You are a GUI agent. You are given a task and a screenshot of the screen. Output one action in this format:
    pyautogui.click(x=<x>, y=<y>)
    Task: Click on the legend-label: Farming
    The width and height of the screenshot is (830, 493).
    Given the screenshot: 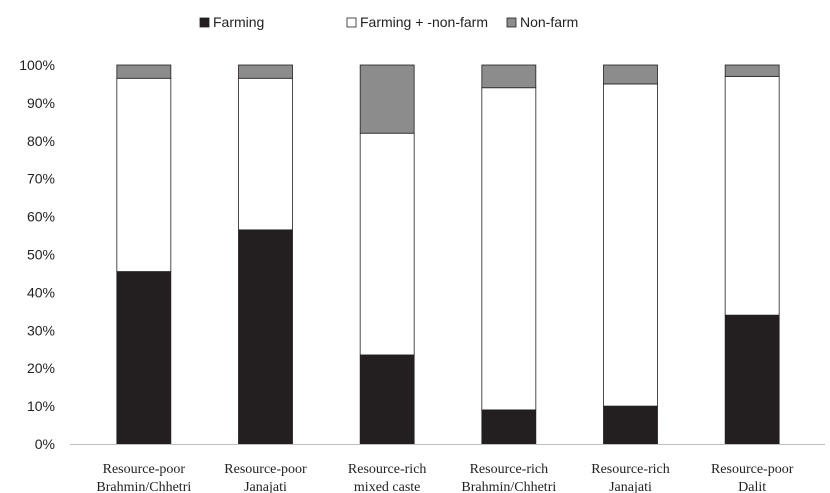 What is the action you would take?
    pyautogui.click(x=238, y=22)
    